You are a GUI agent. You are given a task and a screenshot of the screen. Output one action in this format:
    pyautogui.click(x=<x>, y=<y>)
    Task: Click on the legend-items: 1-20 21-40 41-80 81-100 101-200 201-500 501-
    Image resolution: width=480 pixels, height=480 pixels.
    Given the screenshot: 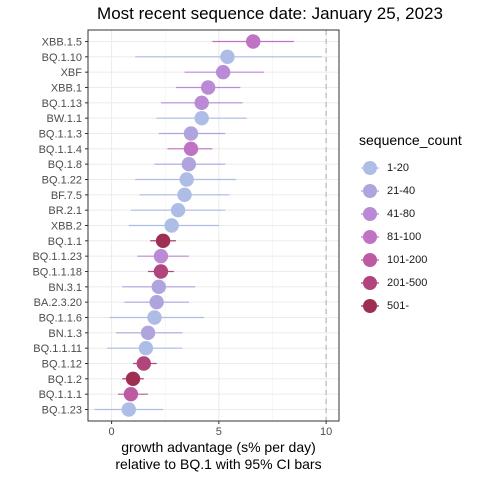 What is the action you would take?
    pyautogui.click(x=416, y=236)
    